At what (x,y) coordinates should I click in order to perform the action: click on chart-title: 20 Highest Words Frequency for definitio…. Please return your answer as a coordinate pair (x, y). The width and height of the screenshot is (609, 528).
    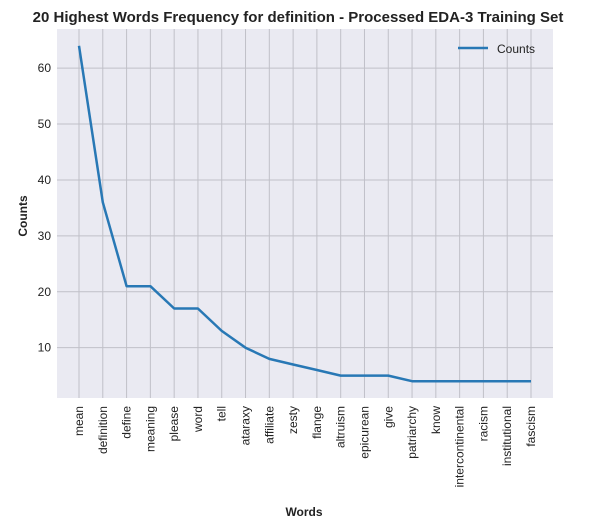
    Looking at the image, I should click on (298, 17).